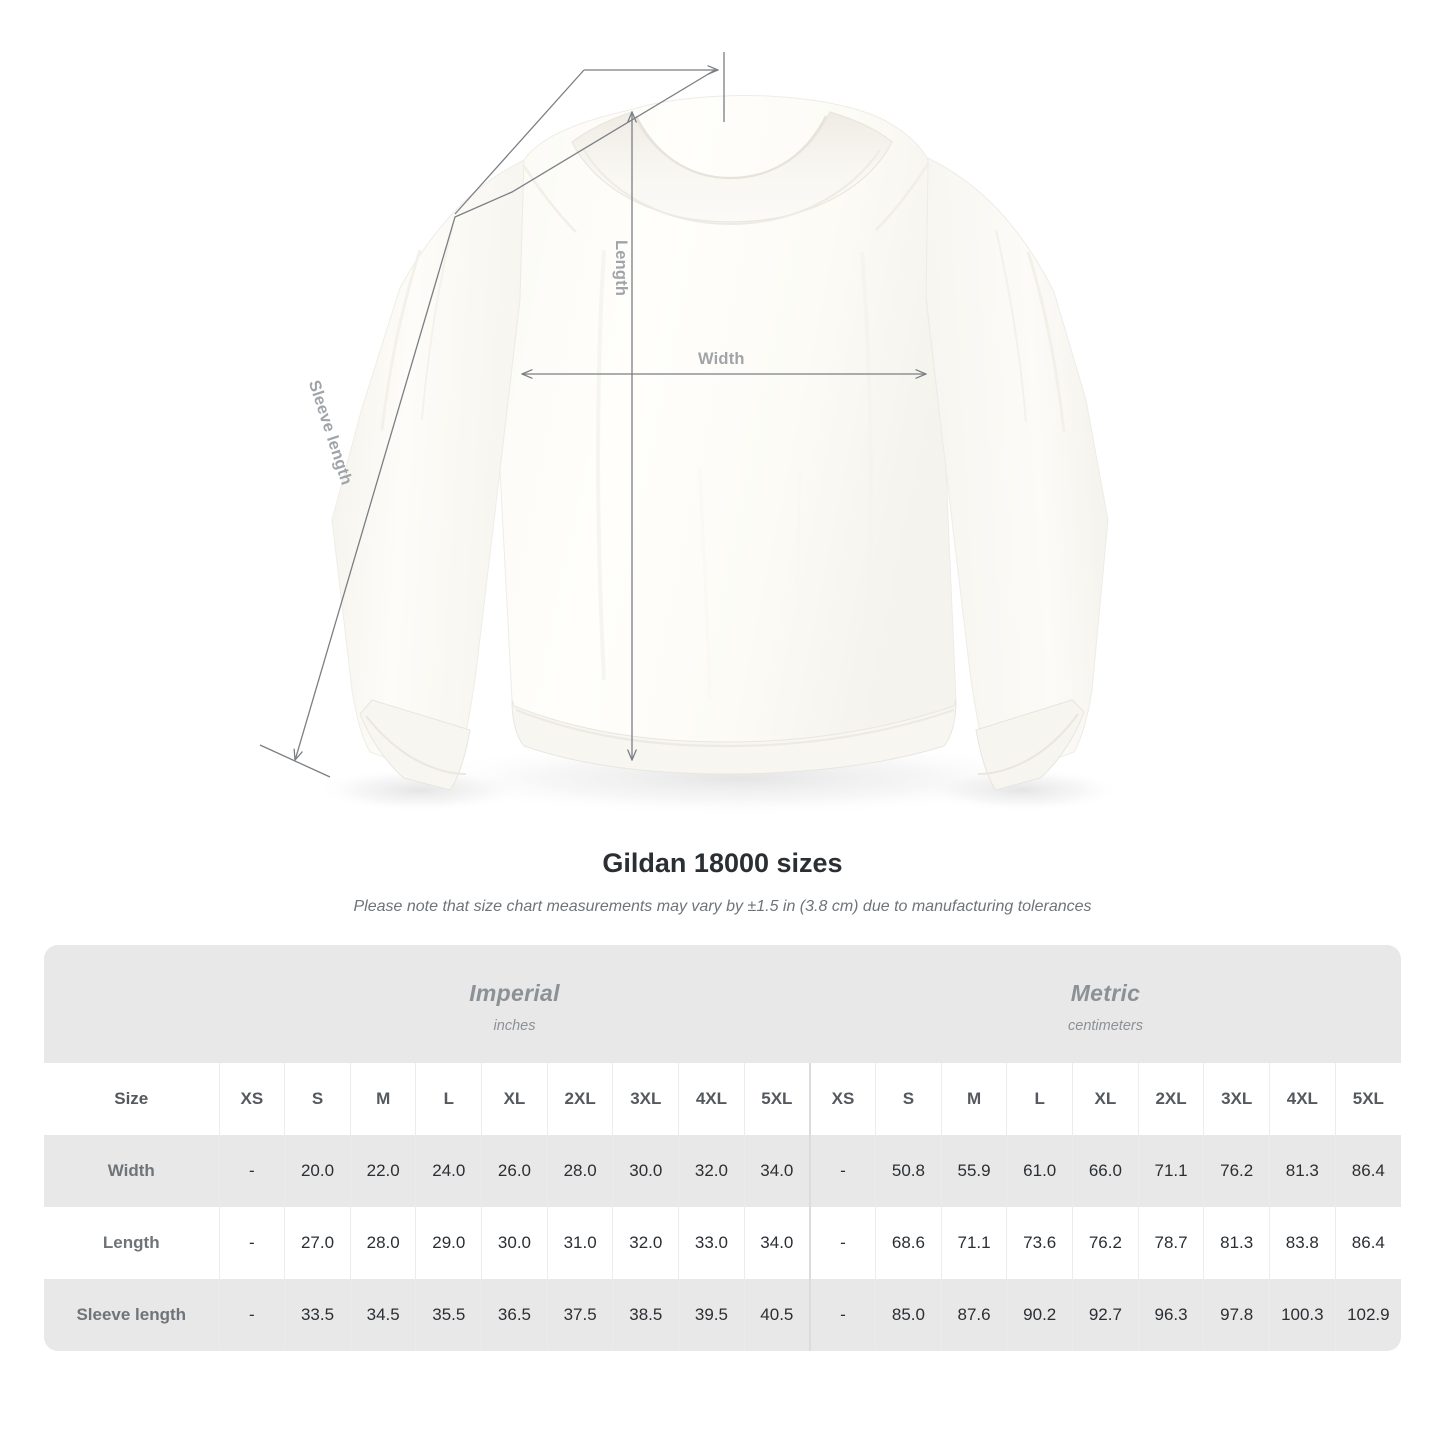 Image resolution: width=1445 pixels, height=1445 pixels. Describe the element at coordinates (317, 1171) in the screenshot. I see `cell-value: 20.0` at that location.